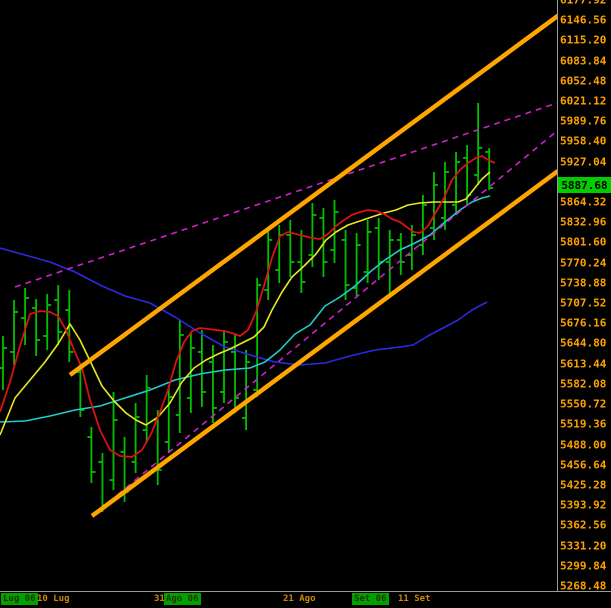 This screenshot has width=611, height=608. Describe the element at coordinates (583, 586) in the screenshot. I see `price-tick-label: 5268.48` at that location.